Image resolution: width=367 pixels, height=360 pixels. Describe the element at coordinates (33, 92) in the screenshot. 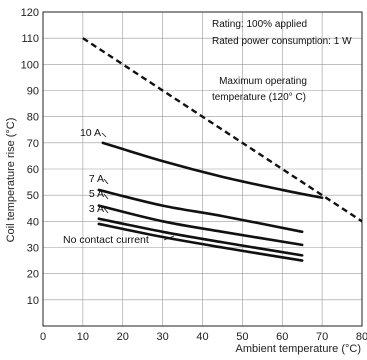

I see `y-tick-label: 90` at that location.